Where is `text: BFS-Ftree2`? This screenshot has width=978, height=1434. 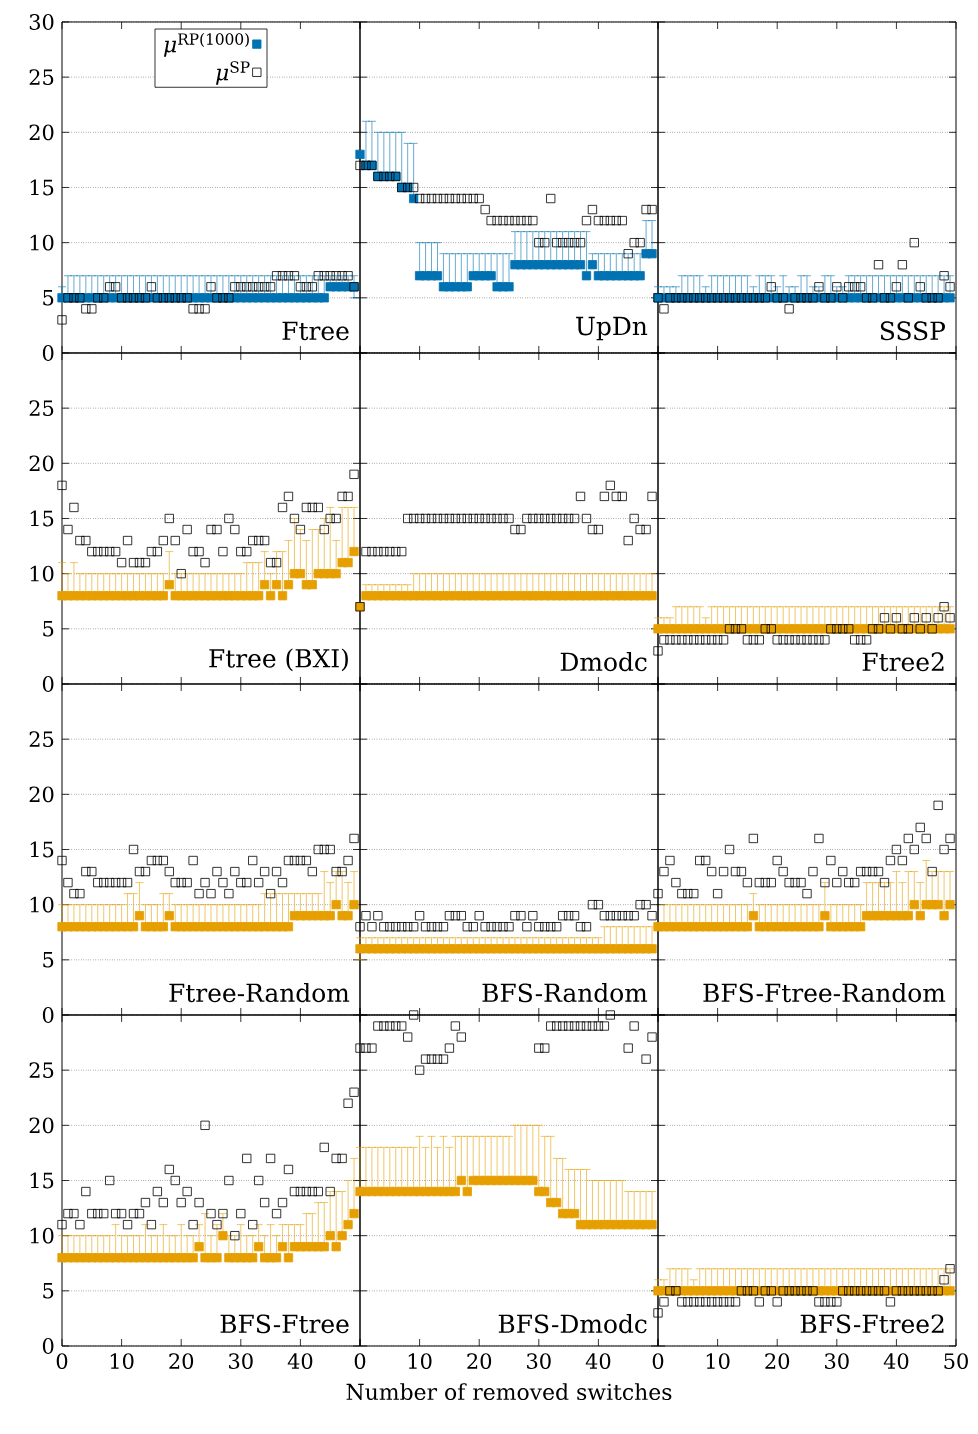 text: BFS-Ftree2 is located at coordinates (872, 1324).